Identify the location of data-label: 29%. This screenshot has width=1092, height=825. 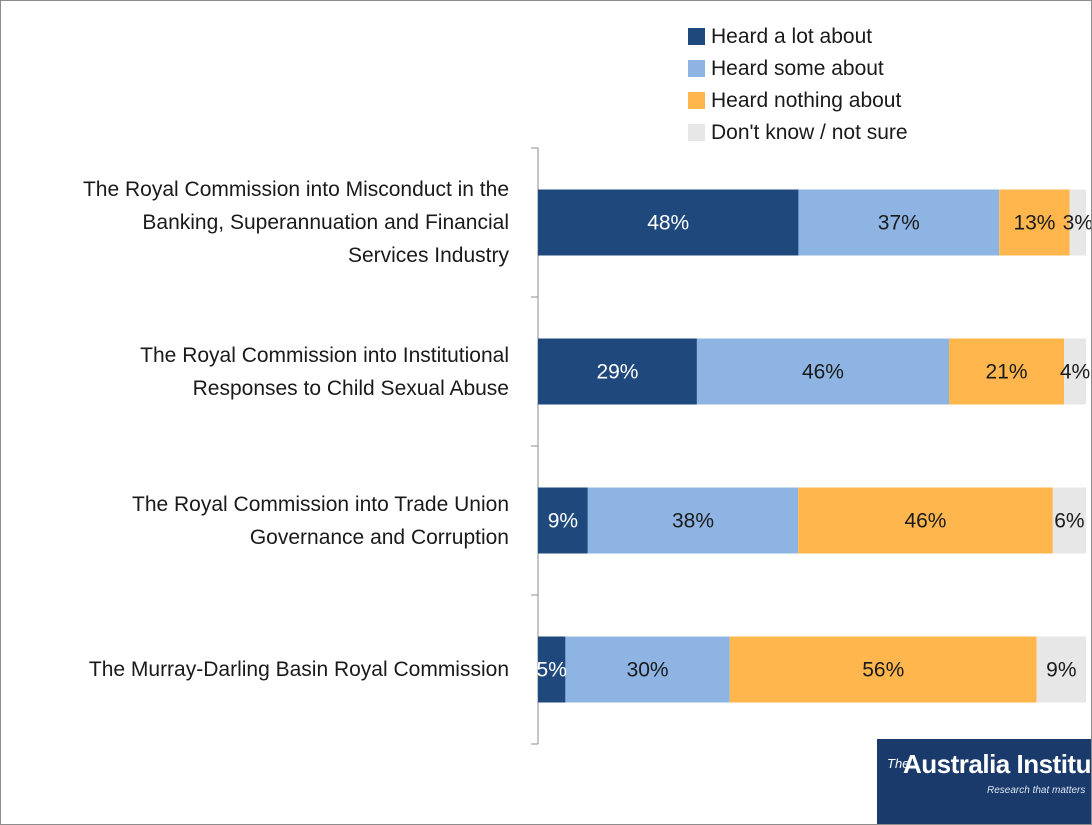
(617, 372).